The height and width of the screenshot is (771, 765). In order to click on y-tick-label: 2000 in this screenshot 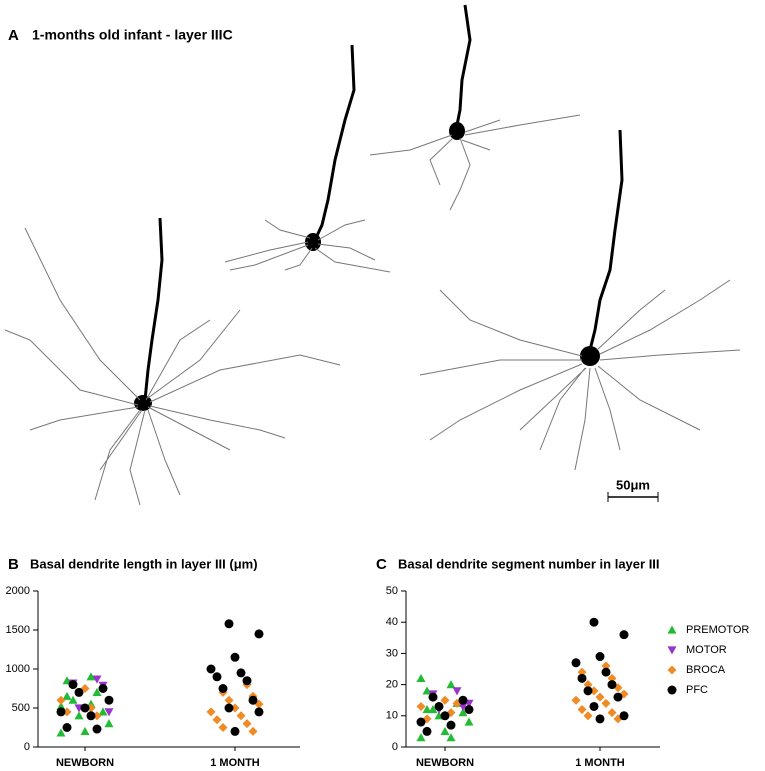, I will do `click(18, 591)`.